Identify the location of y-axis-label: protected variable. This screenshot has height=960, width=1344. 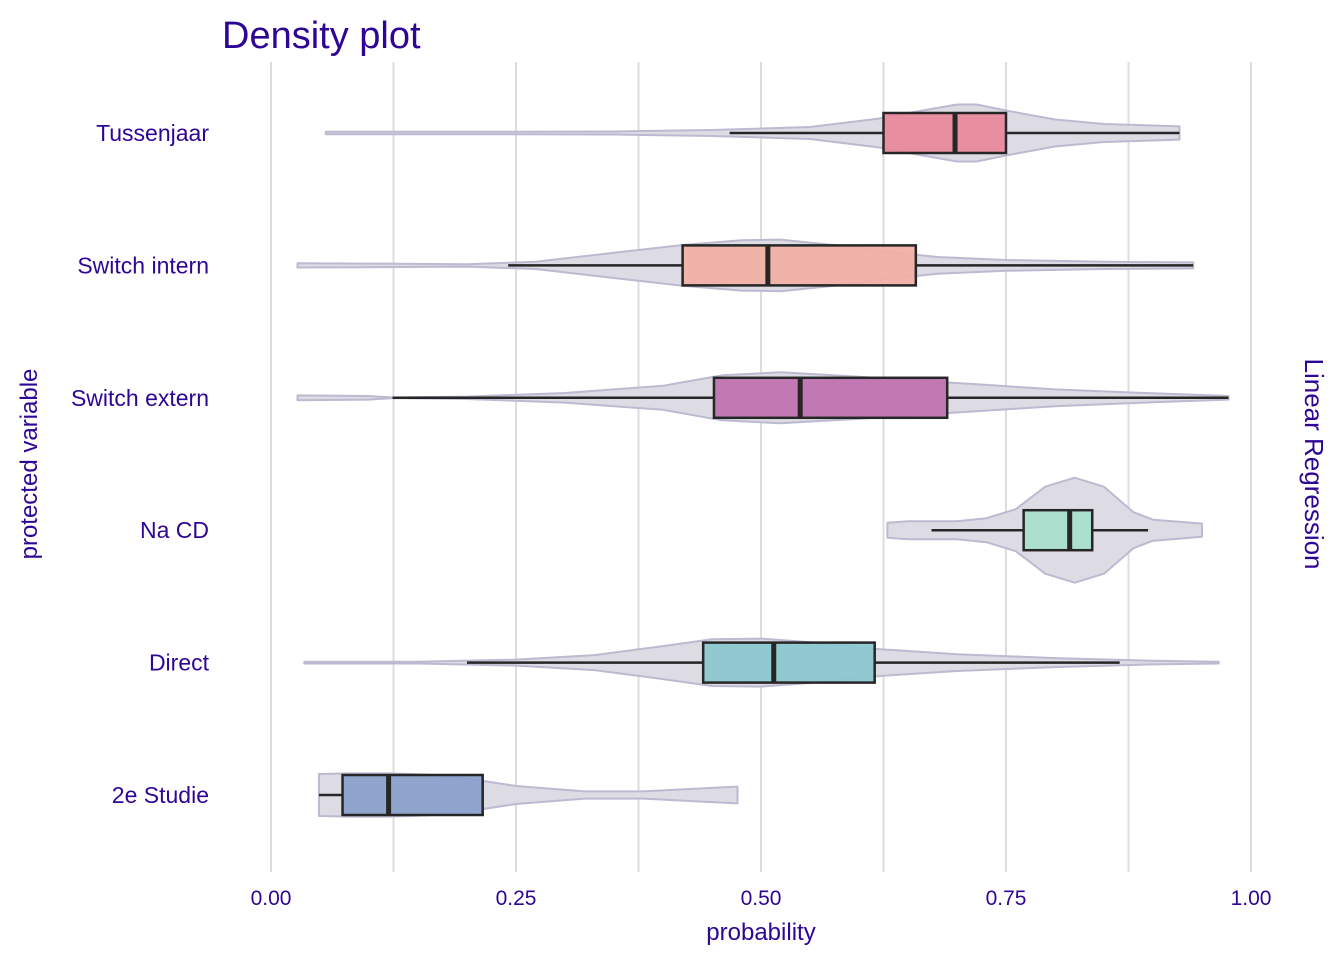
(29, 464).